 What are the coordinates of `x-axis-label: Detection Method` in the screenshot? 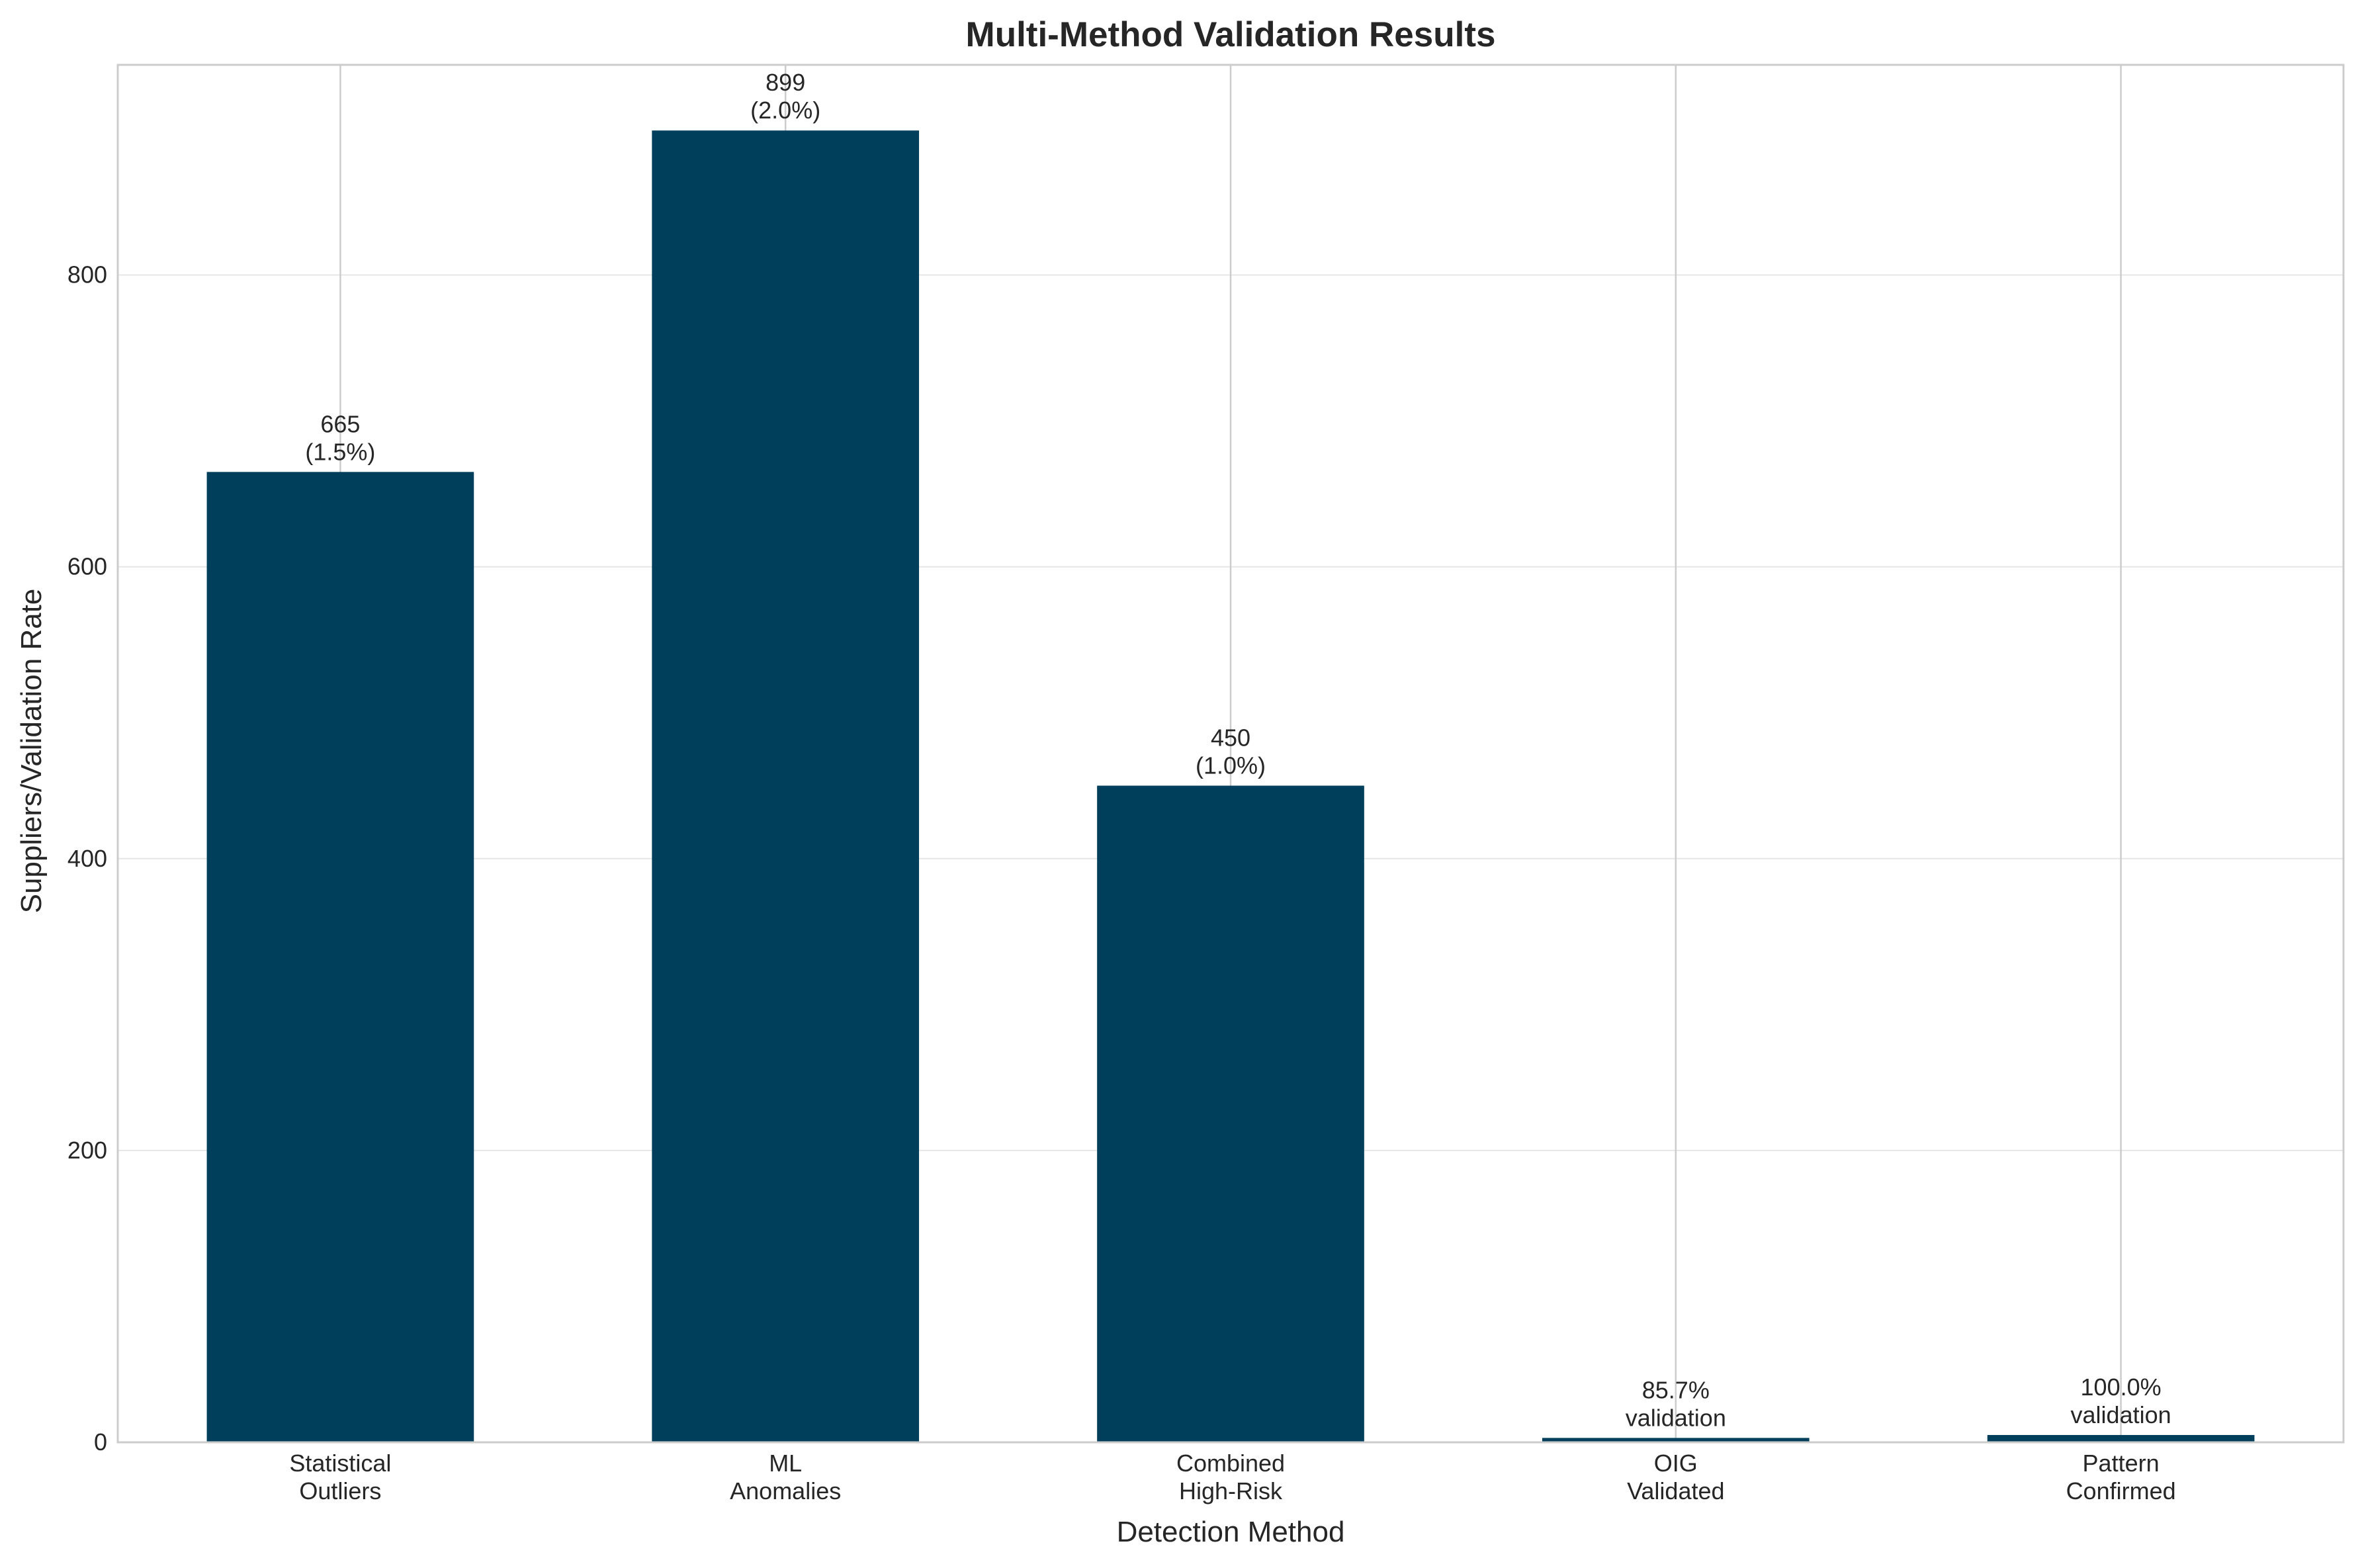 It's located at (1231, 1532).